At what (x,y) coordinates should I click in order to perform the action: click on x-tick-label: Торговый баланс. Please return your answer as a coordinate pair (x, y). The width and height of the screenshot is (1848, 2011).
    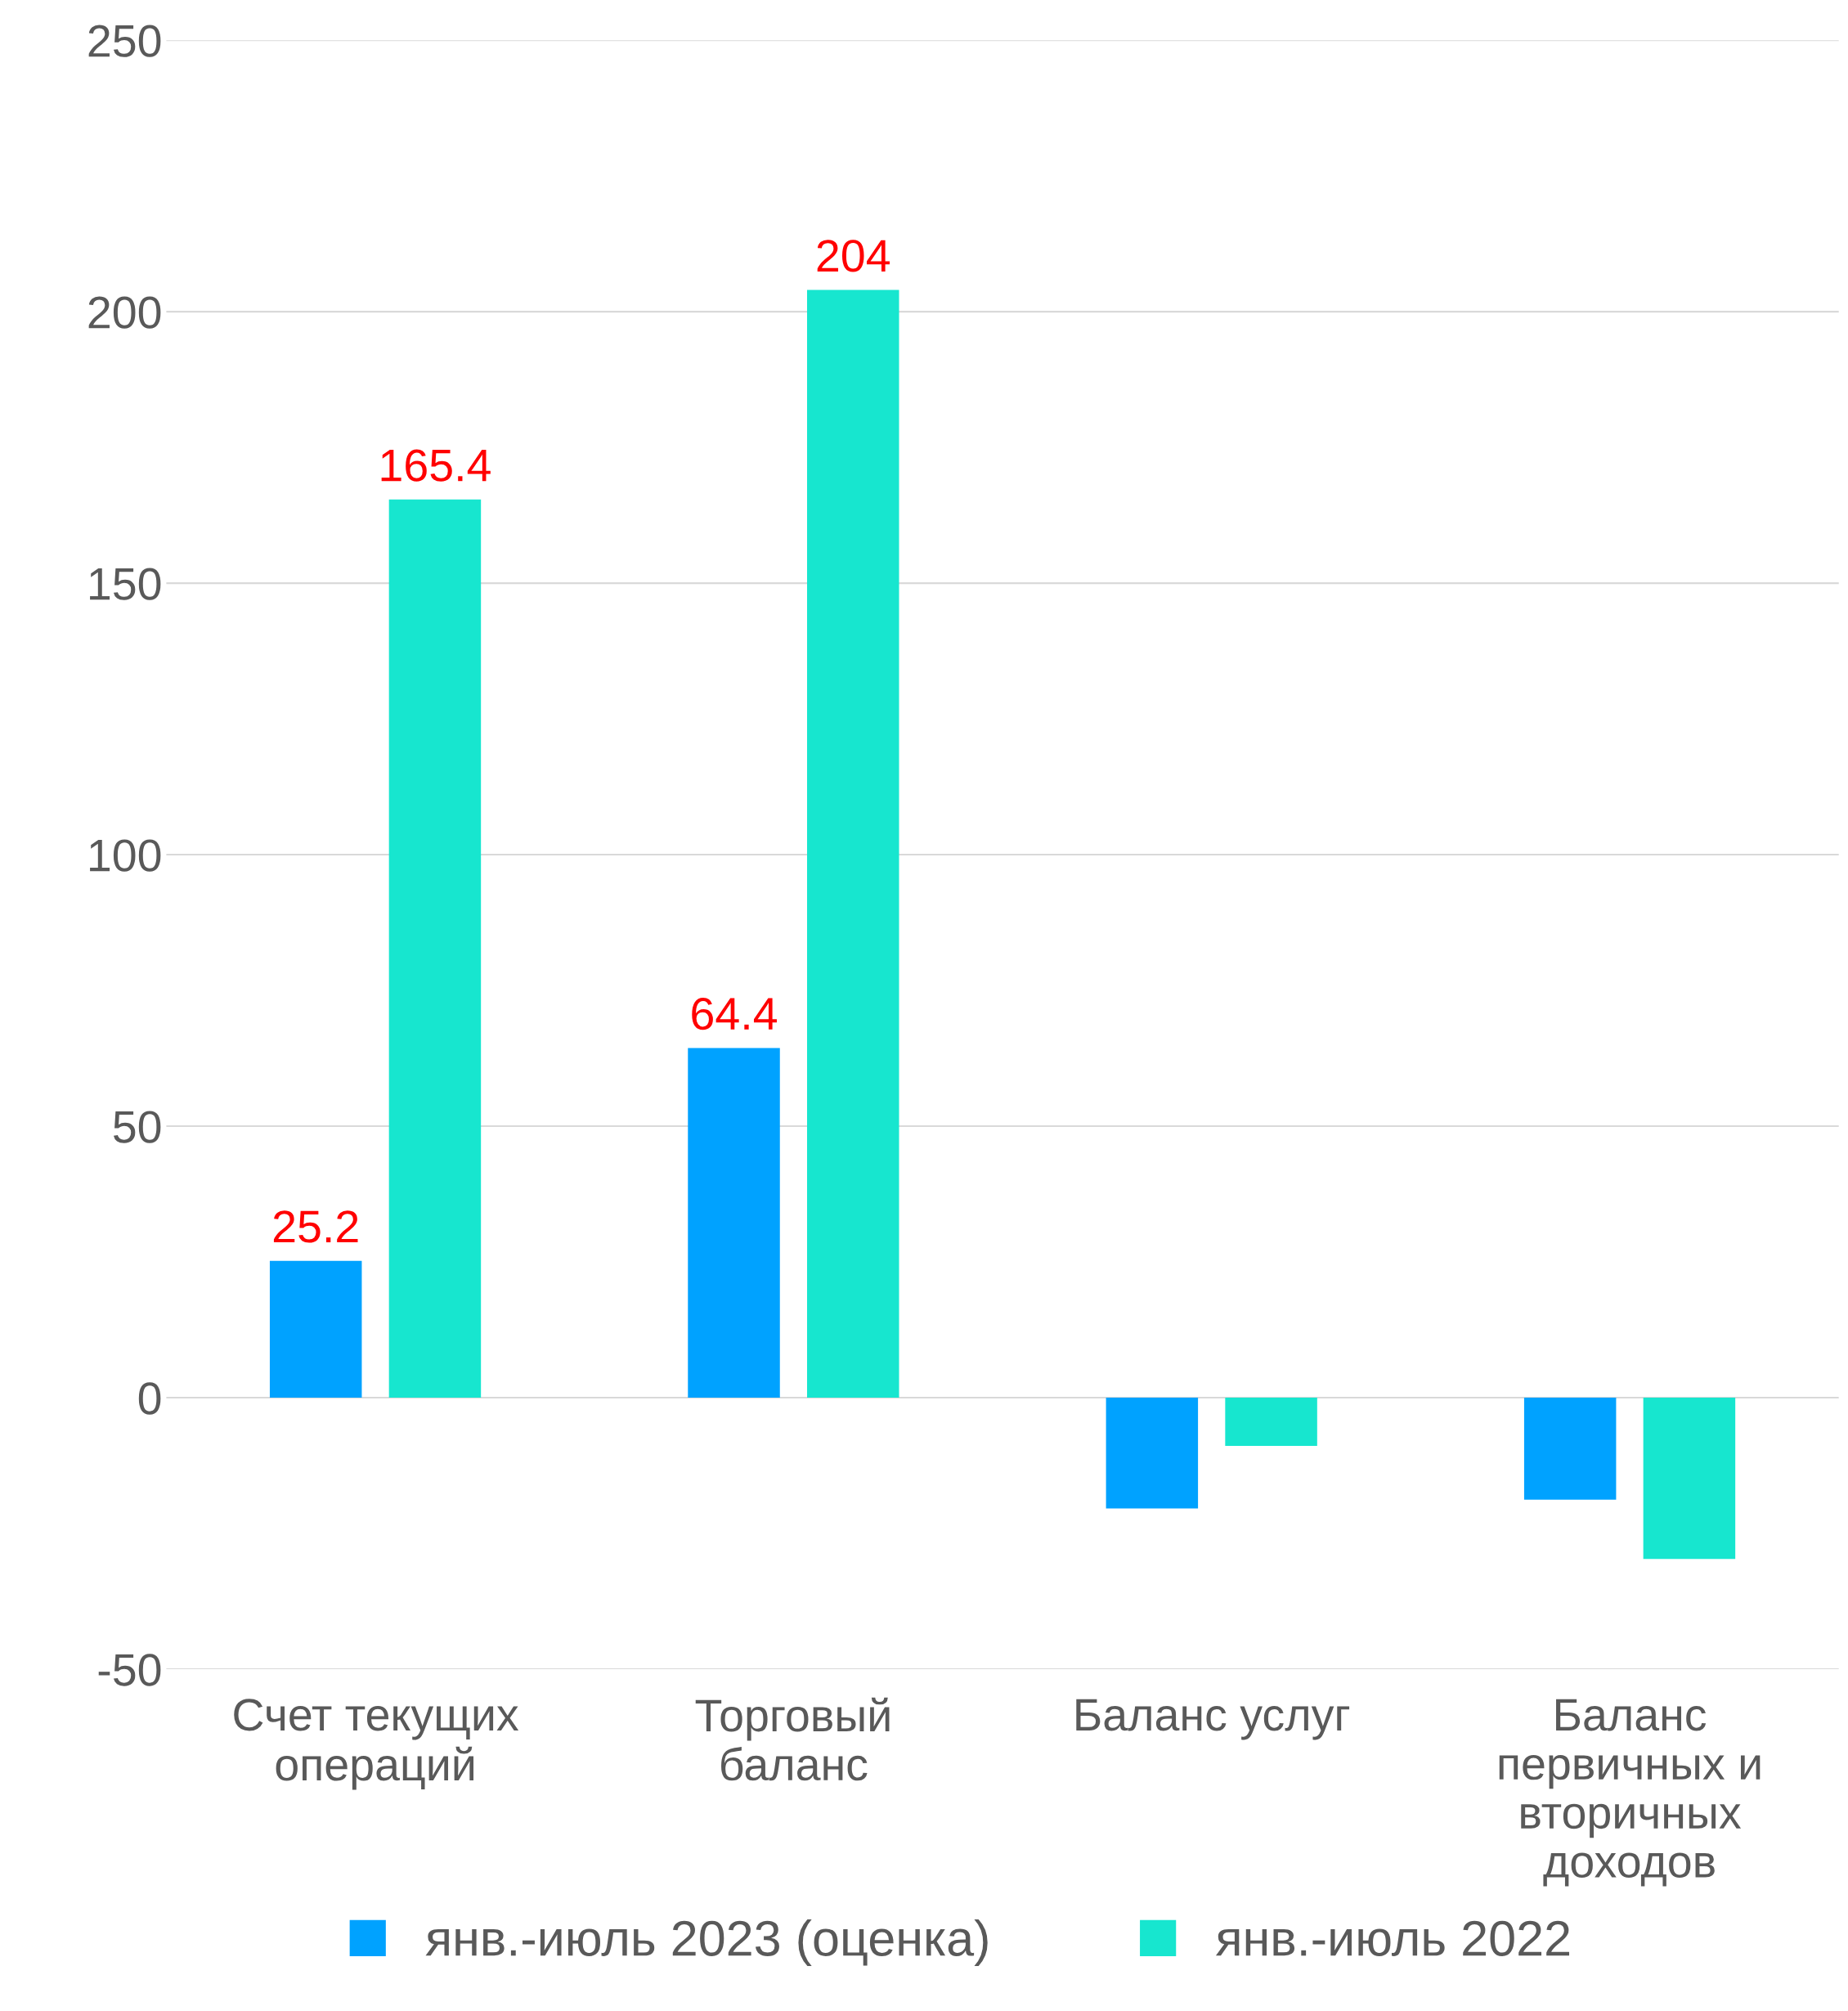
    Looking at the image, I should click on (792, 1739).